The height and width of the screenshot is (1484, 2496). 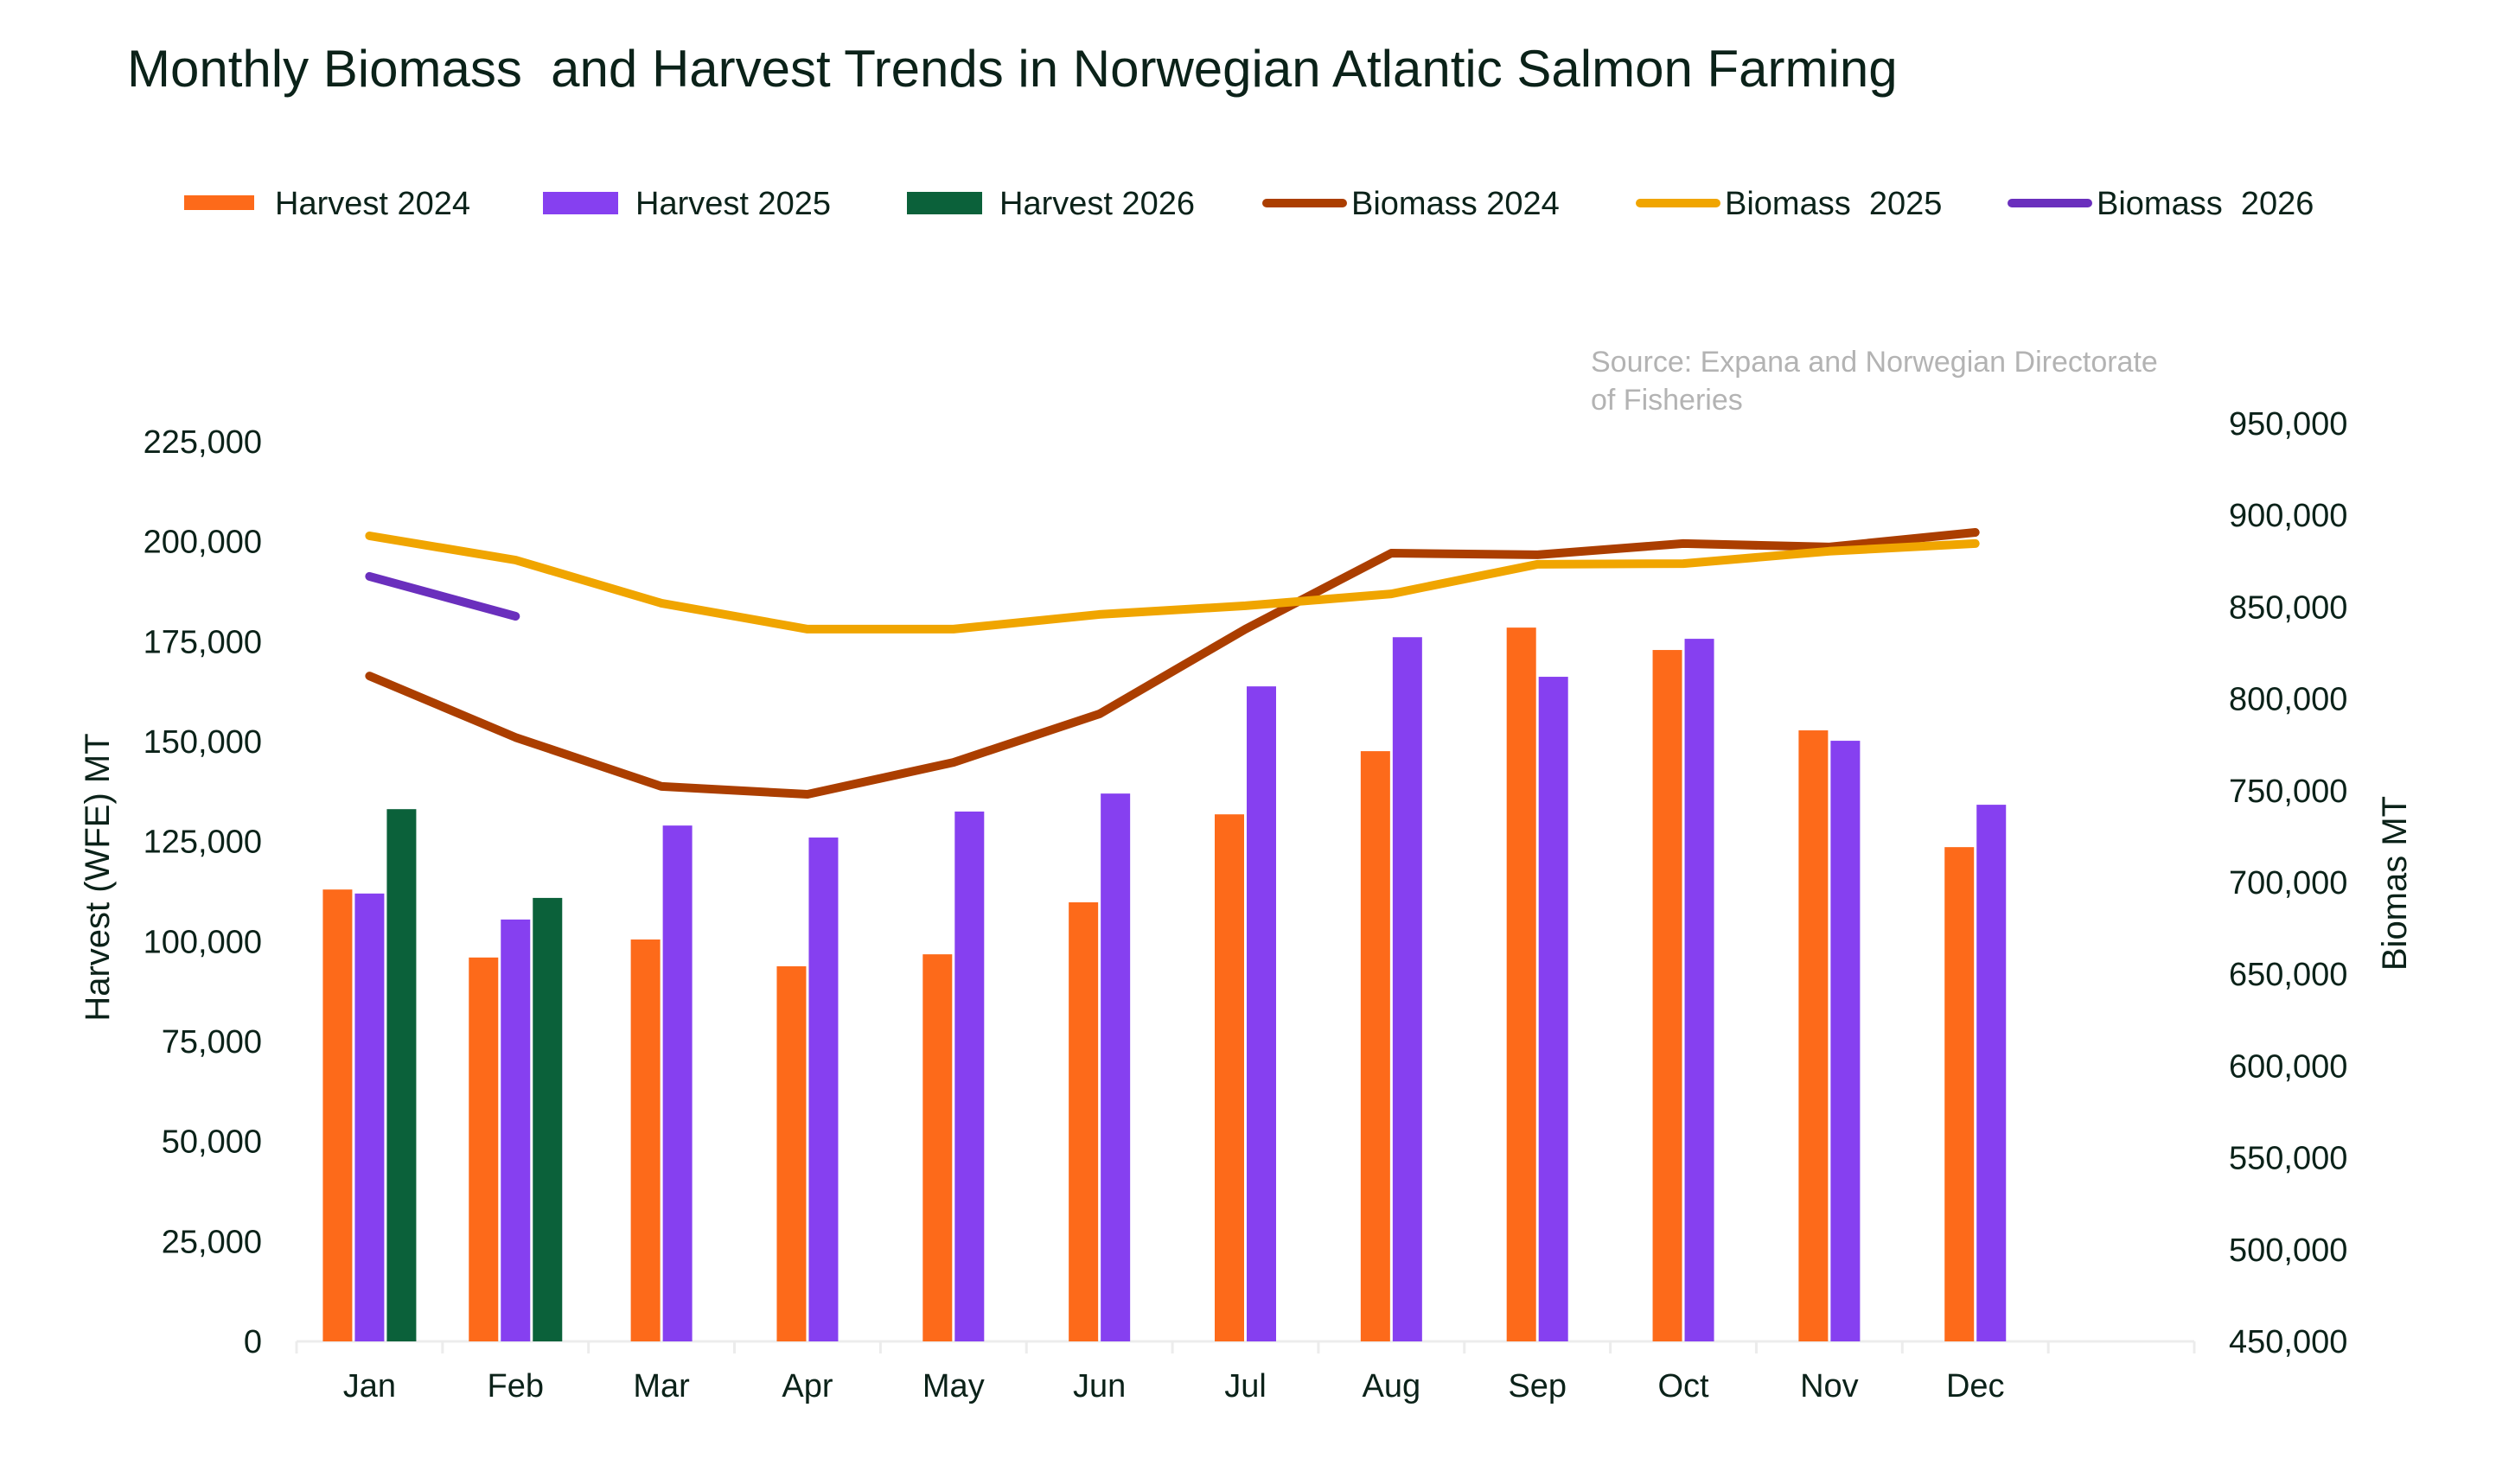 I want to click on bar-harvest-2025-jan, so click(x=369, y=1117).